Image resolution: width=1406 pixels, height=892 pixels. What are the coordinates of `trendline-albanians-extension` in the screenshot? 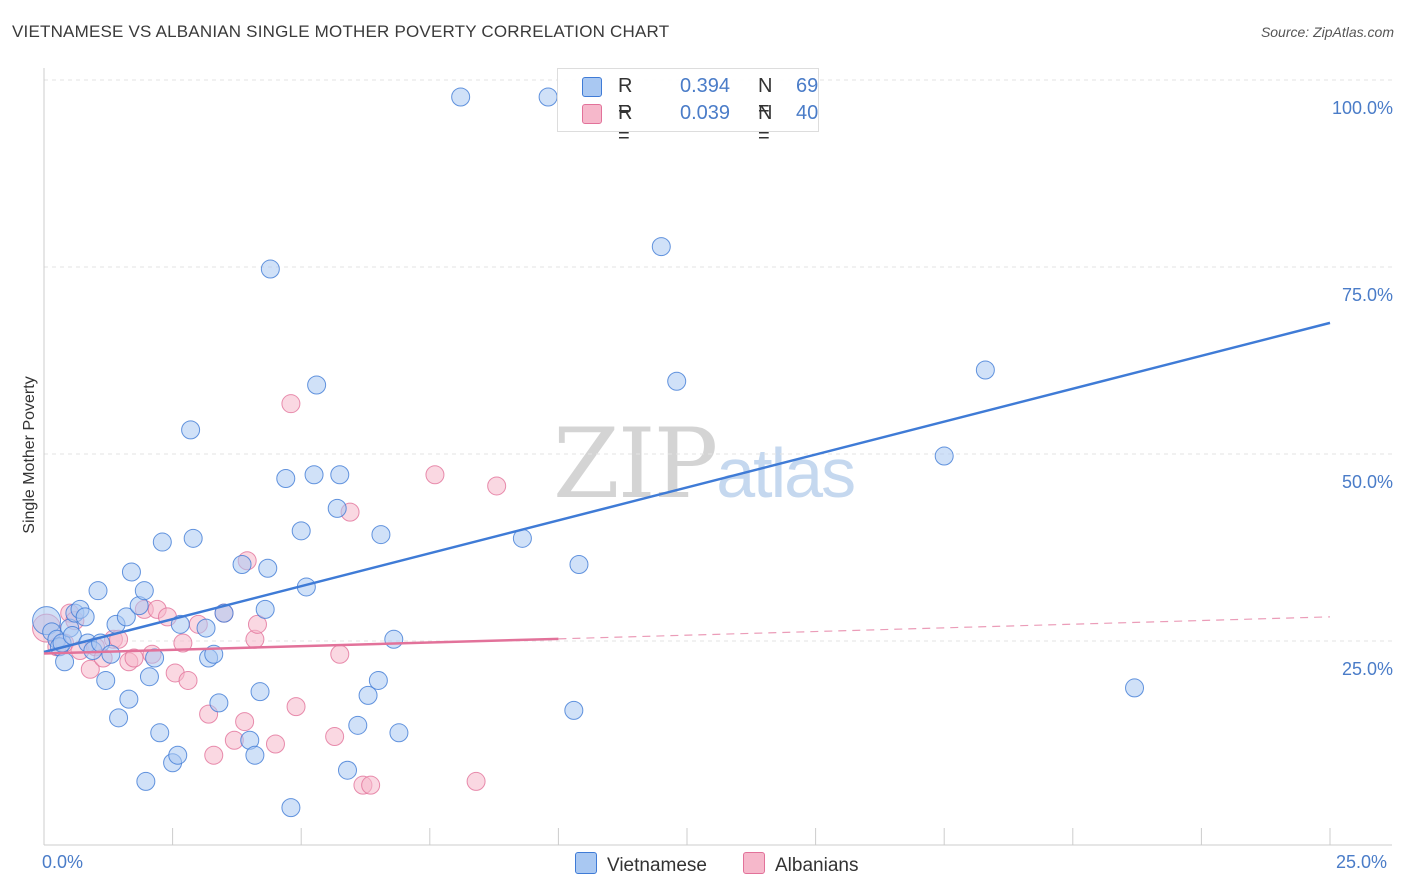 It's located at (944, 628).